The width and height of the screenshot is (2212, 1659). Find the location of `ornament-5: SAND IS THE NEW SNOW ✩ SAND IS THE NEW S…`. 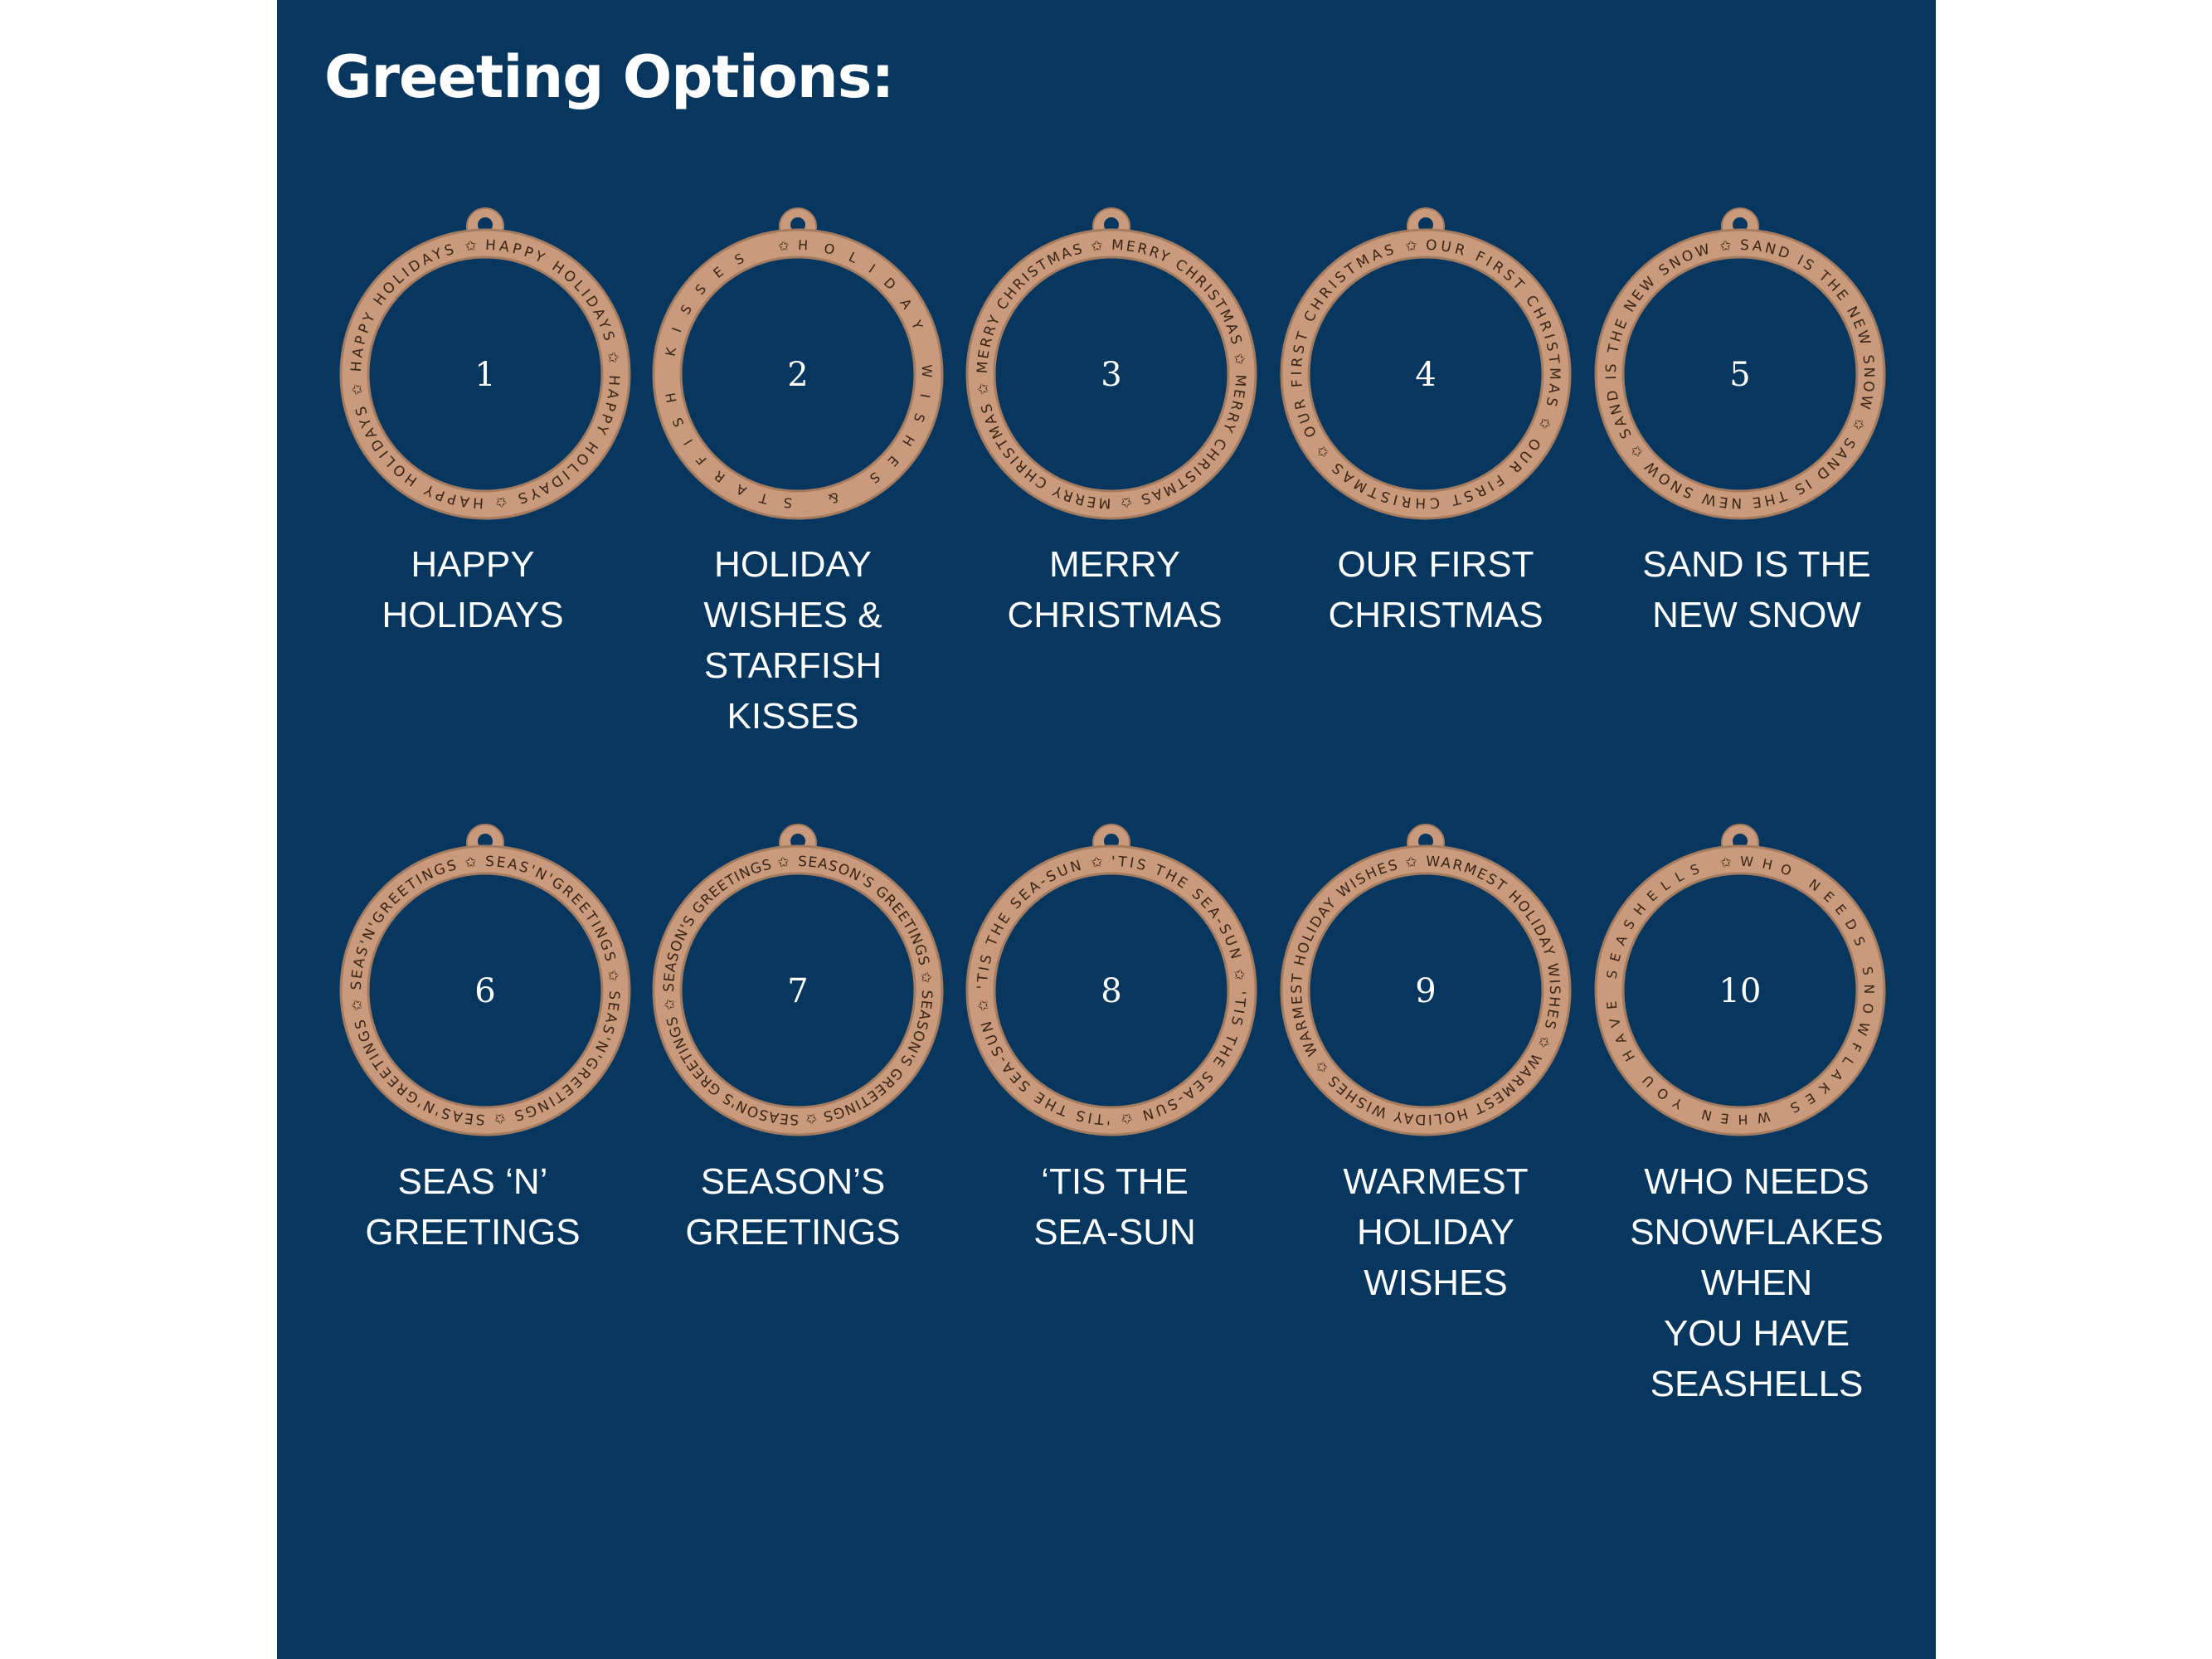

ornament-5: SAND IS THE NEW SNOW ✩ SAND IS THE NEW S… is located at coordinates (1740, 374).